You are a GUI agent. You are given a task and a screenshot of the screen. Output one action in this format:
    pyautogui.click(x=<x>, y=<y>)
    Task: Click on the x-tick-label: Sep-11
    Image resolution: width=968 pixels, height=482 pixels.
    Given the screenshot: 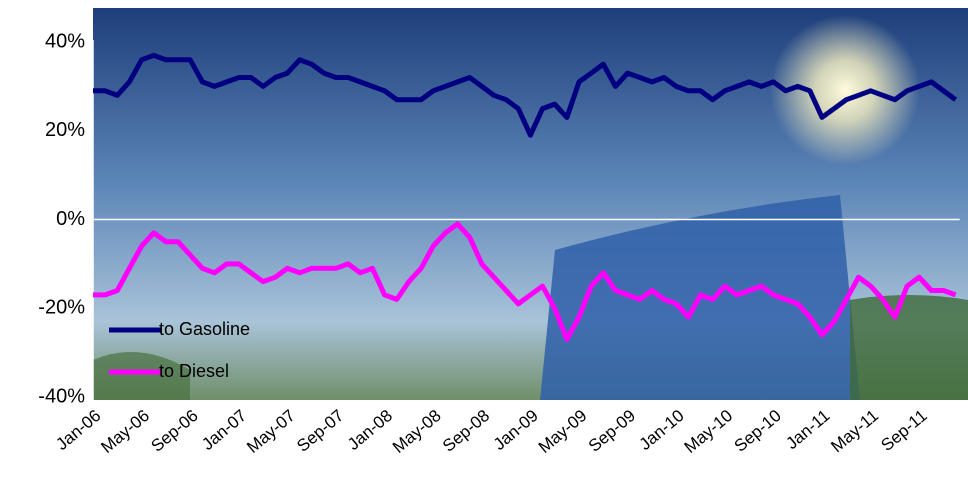 What is the action you would take?
    pyautogui.click(x=903, y=430)
    